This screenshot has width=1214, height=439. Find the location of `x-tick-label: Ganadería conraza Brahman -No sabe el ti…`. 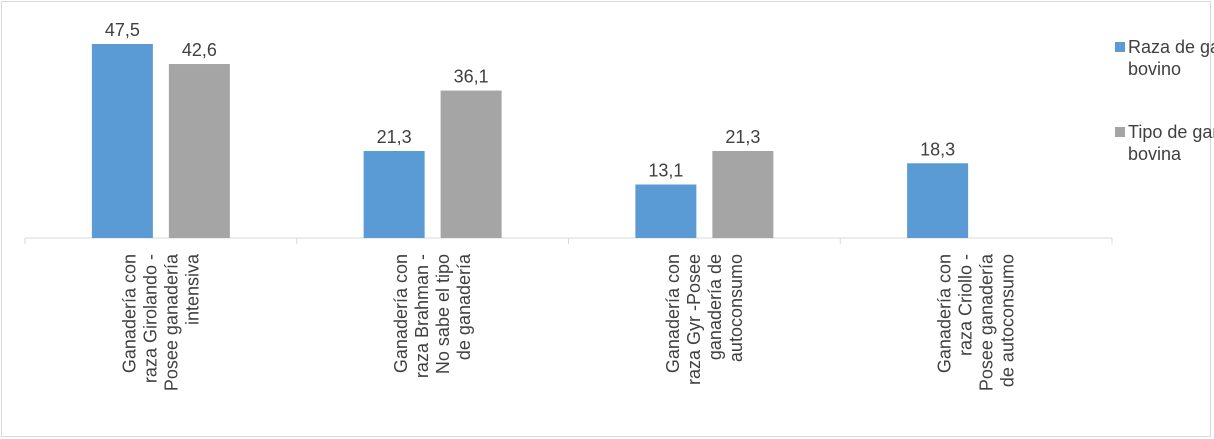

x-tick-label: Ganadería conraza Brahman -No sabe el ti… is located at coordinates (432, 315).